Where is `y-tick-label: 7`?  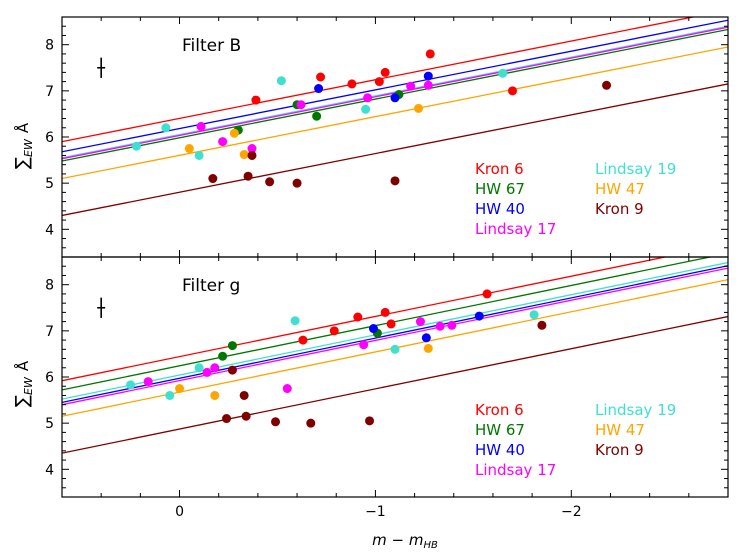
y-tick-label: 7 is located at coordinates (49, 332).